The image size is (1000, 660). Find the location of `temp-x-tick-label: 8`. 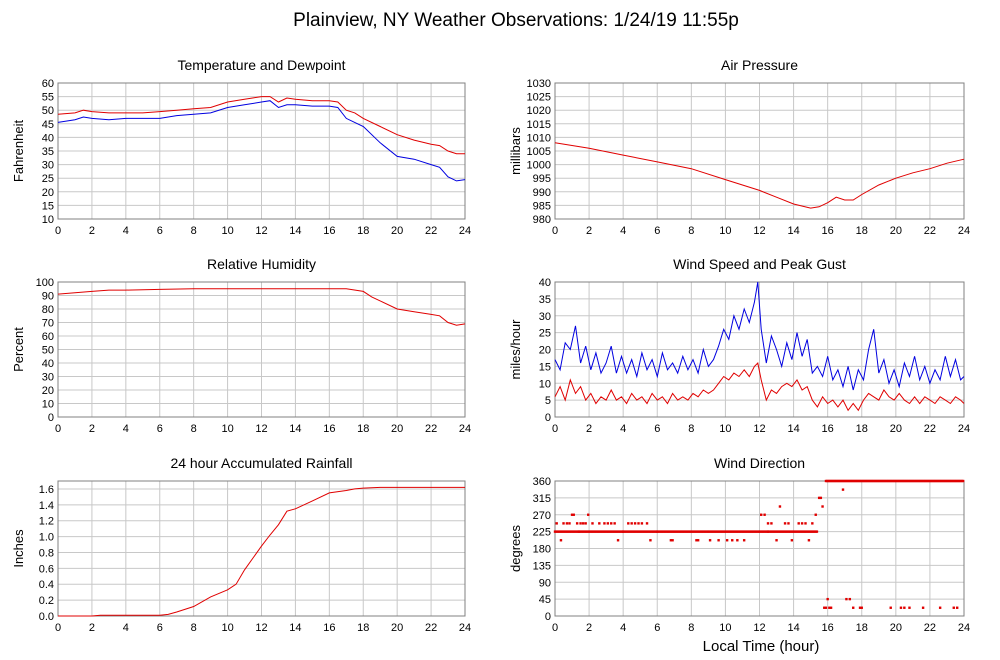

temp-x-tick-label: 8 is located at coordinates (194, 231).